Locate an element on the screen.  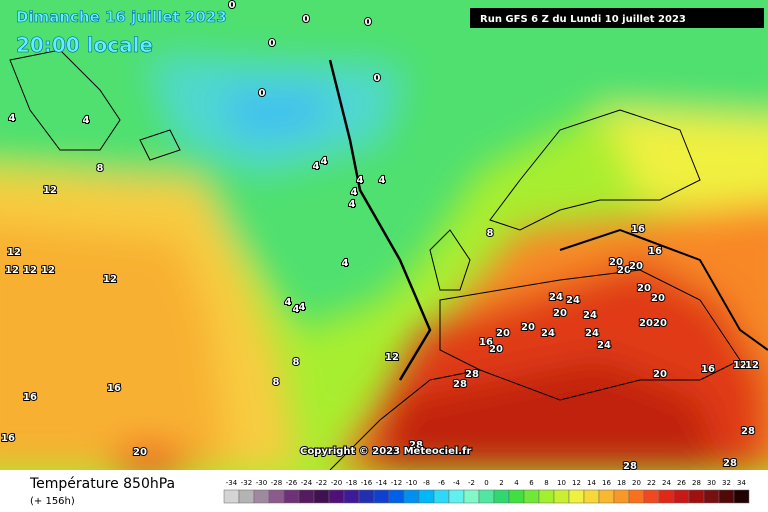
time-label: 20:00 locale is located at coordinates (84, 45).